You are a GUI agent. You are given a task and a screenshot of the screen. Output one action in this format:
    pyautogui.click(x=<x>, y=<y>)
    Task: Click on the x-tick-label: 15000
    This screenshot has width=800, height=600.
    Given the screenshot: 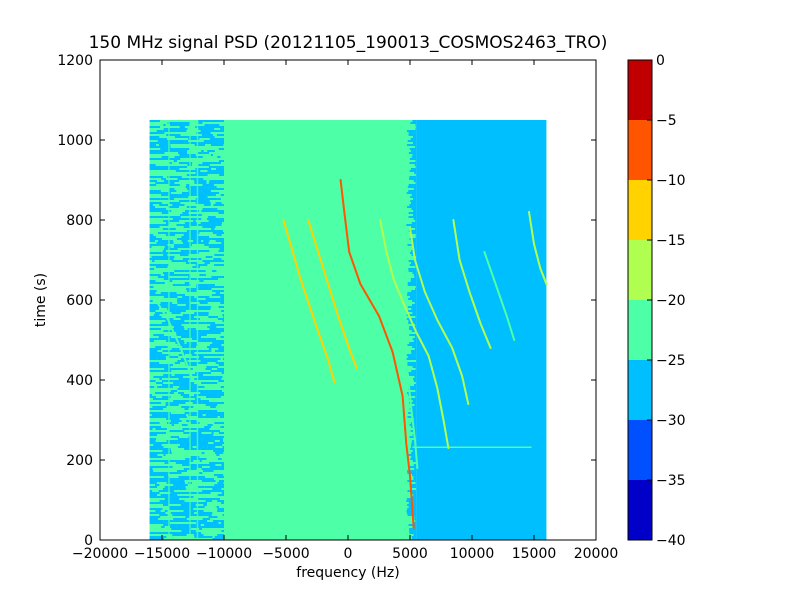 What is the action you would take?
    pyautogui.click(x=534, y=554)
    